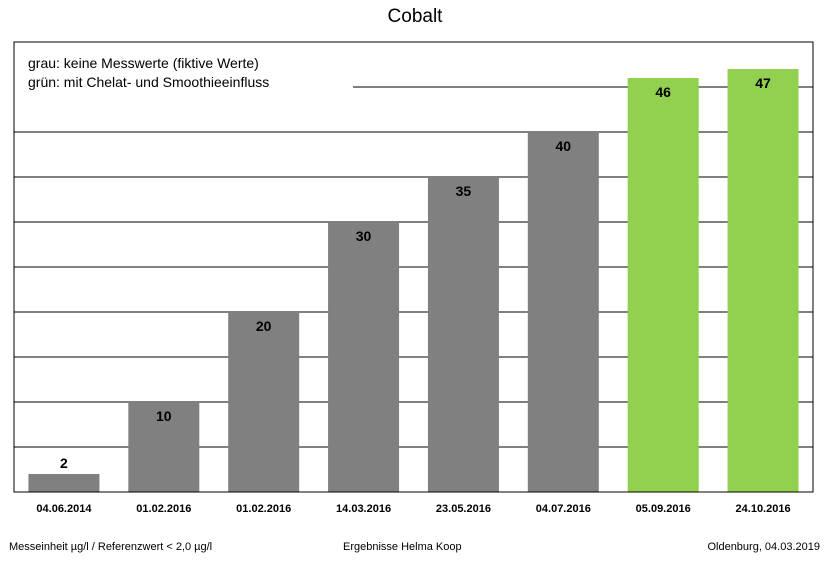 This screenshot has height=562, width=830. What do you see at coordinates (402, 547) in the screenshot?
I see `footer-results-owner: Ergebnisse Helma Koop` at bounding box center [402, 547].